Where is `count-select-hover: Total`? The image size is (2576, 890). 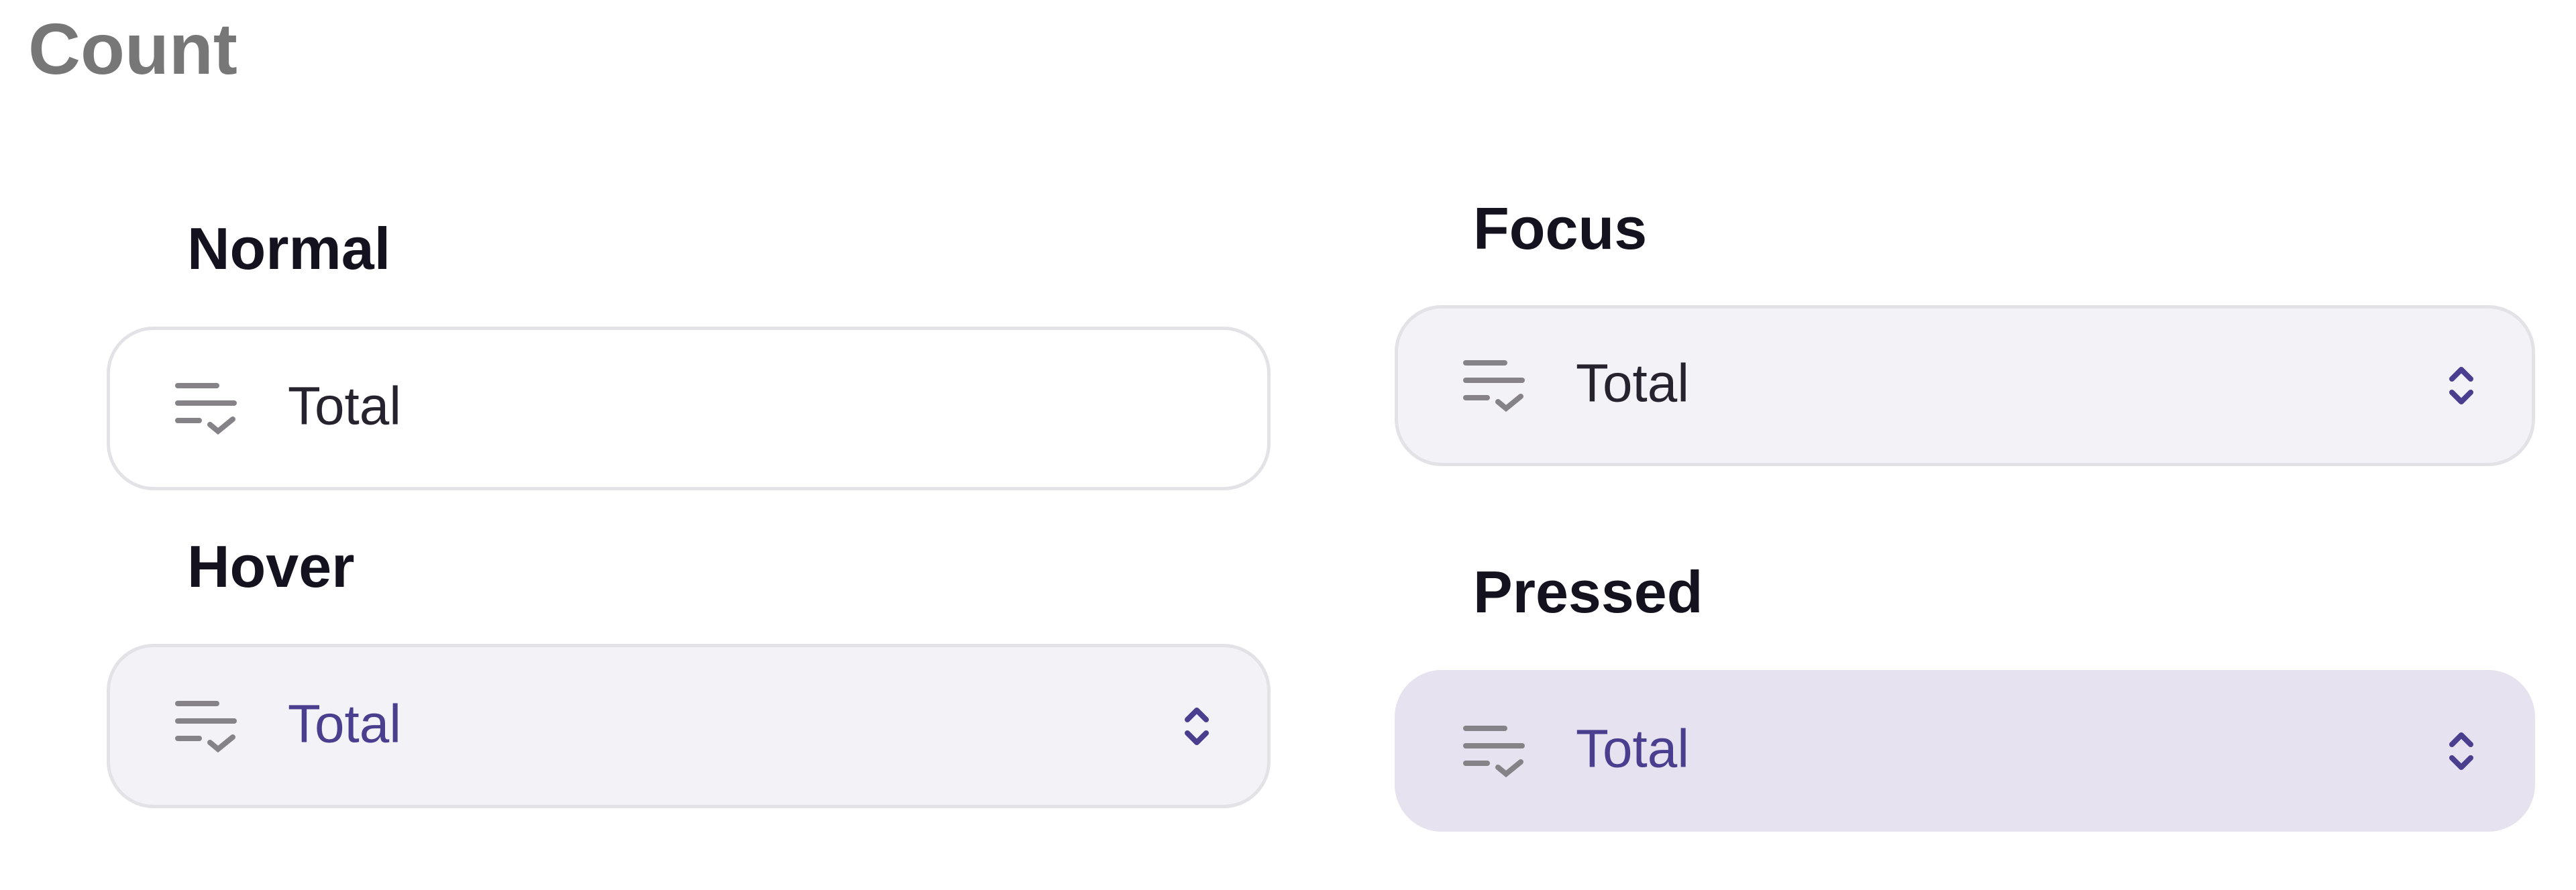
count-select-hover: Total is located at coordinates (689, 726).